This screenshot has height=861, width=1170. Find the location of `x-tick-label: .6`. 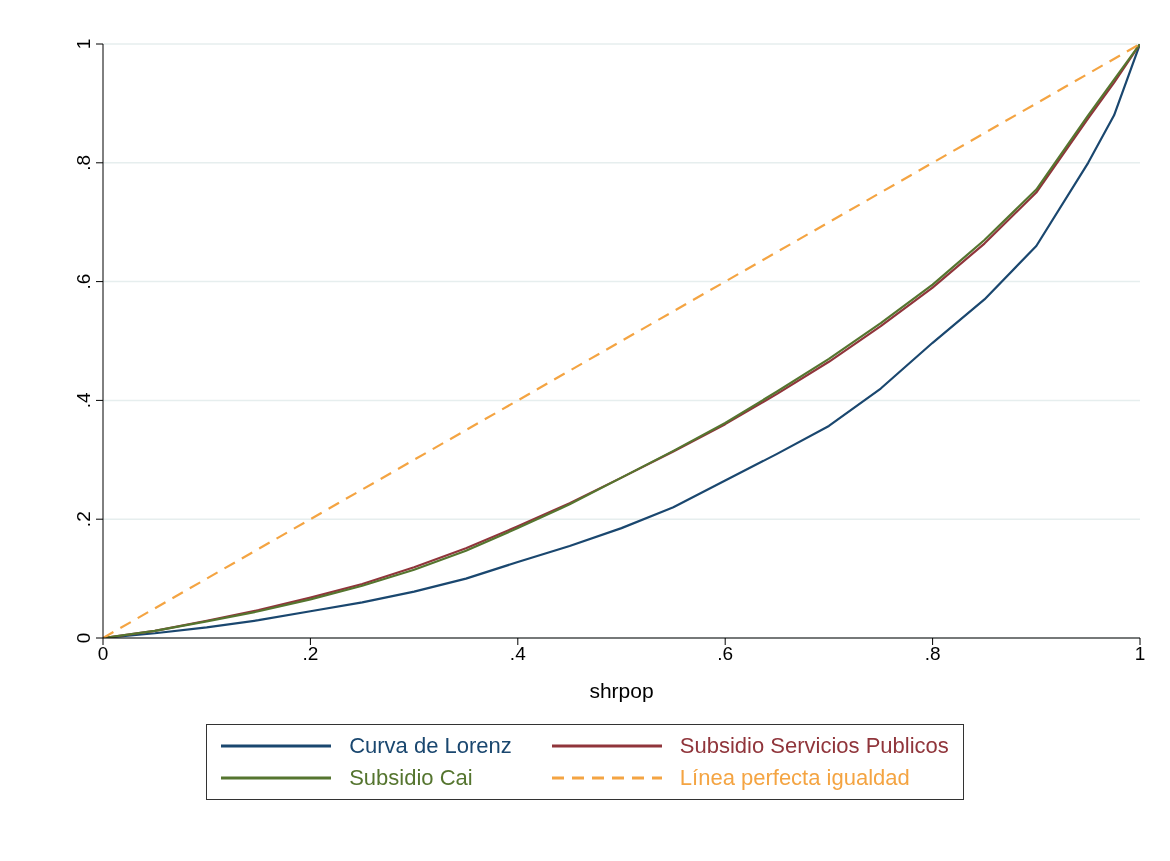

x-tick-label: .6 is located at coordinates (725, 654).